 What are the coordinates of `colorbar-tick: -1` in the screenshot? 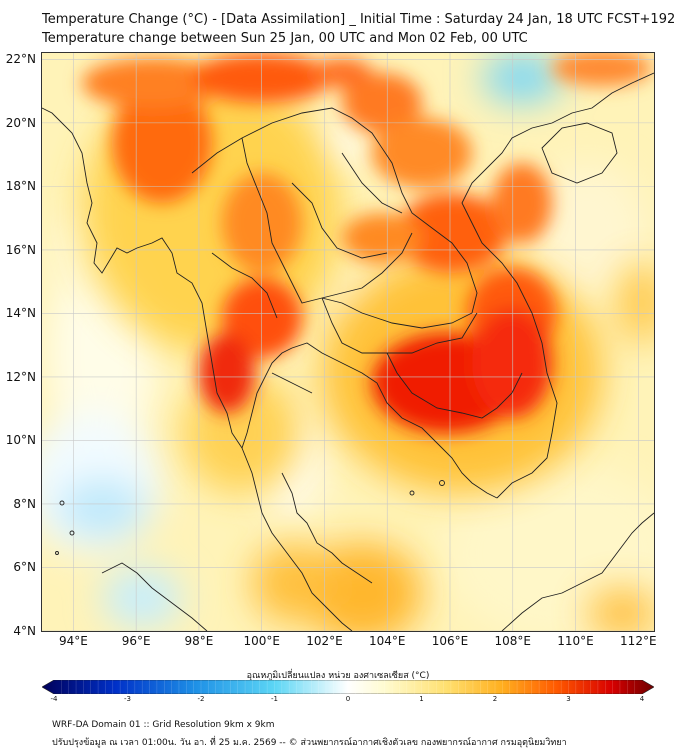 It's located at (274, 699).